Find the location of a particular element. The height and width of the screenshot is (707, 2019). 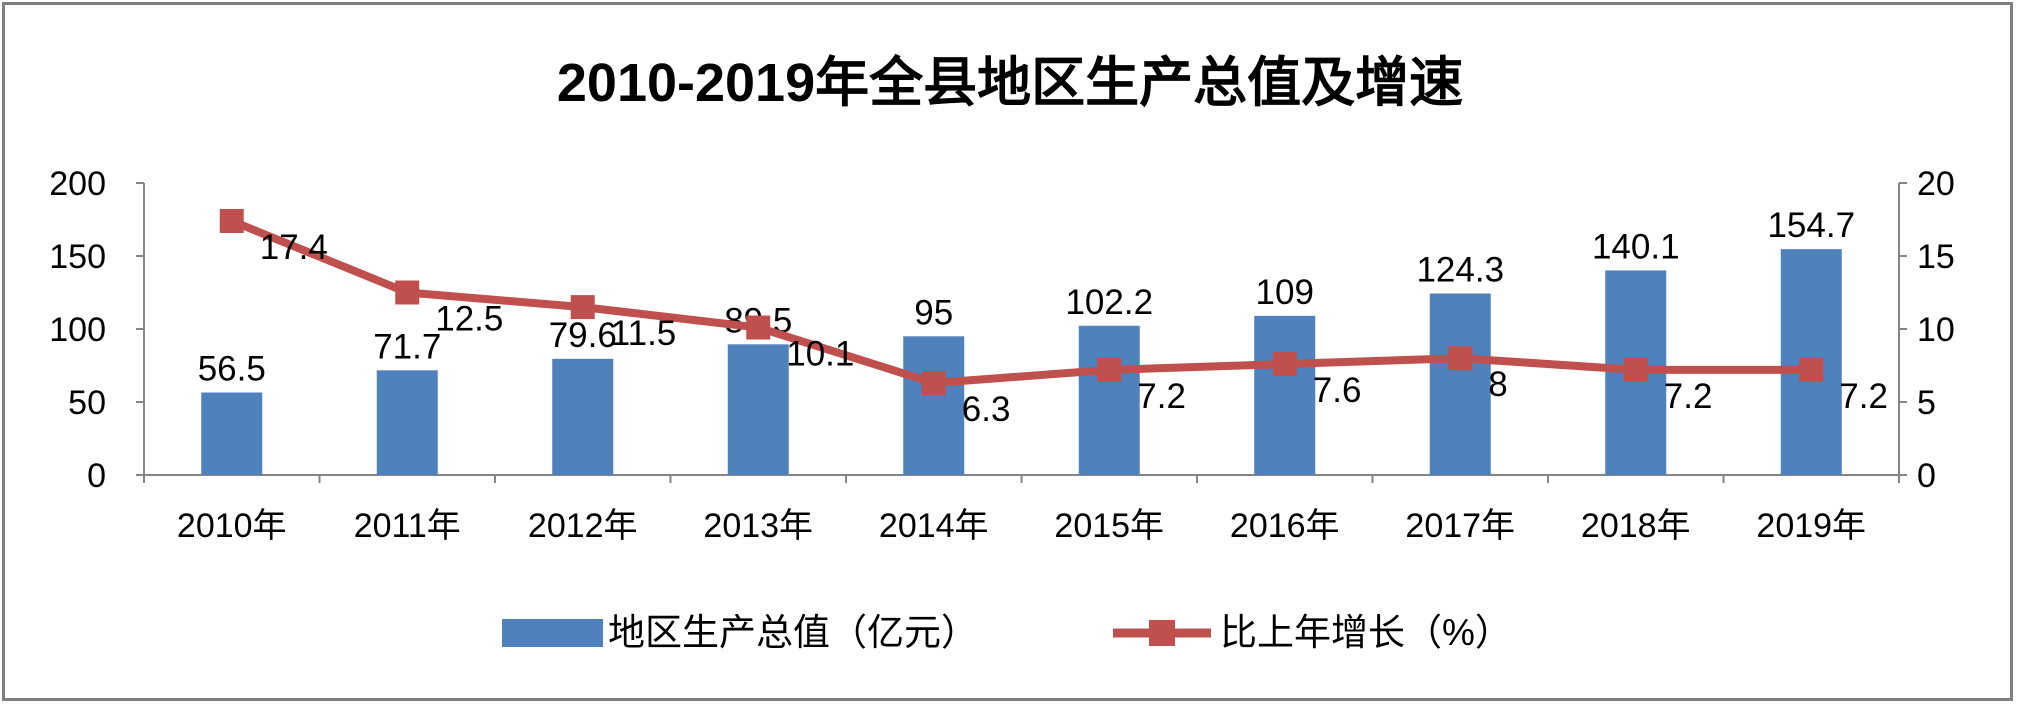

bar-data-label: 71.7 is located at coordinates (407, 346).